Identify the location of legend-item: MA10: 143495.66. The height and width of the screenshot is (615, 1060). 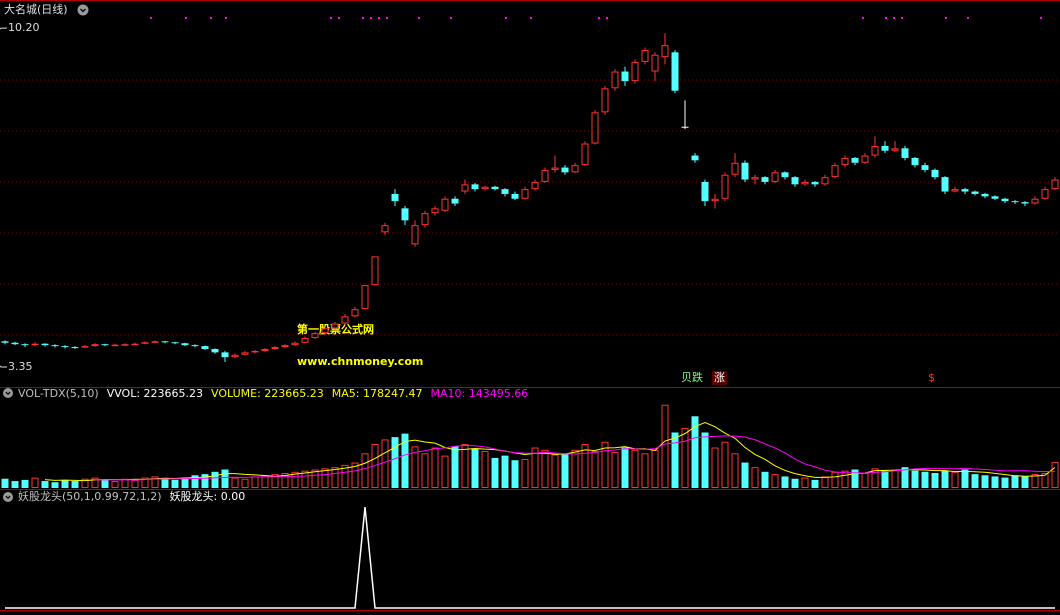
(479, 393).